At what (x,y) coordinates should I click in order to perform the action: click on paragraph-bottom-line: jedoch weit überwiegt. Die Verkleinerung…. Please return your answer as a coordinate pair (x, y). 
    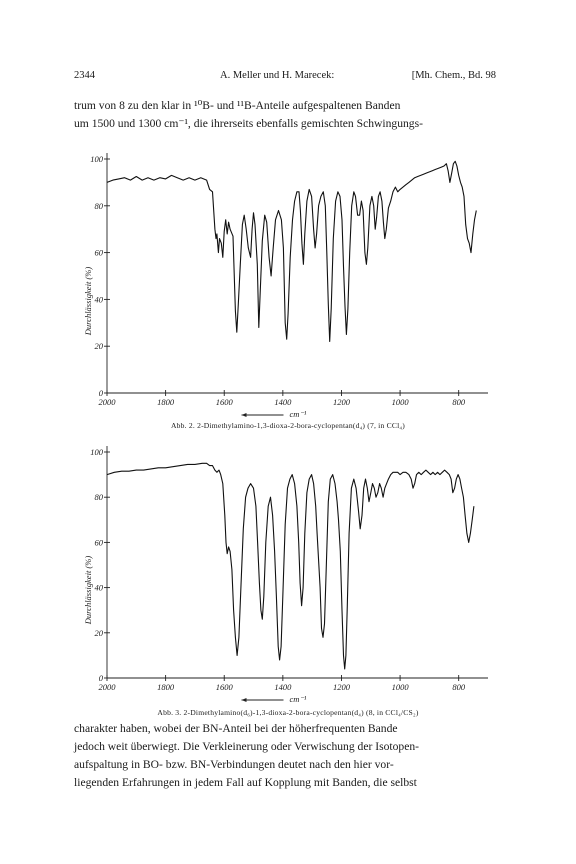
    Looking at the image, I should click on (247, 746).